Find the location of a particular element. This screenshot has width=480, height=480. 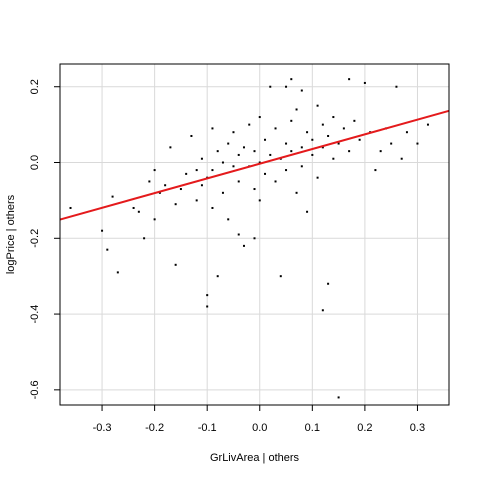

x-tick-label: 0.1 is located at coordinates (312, 428).